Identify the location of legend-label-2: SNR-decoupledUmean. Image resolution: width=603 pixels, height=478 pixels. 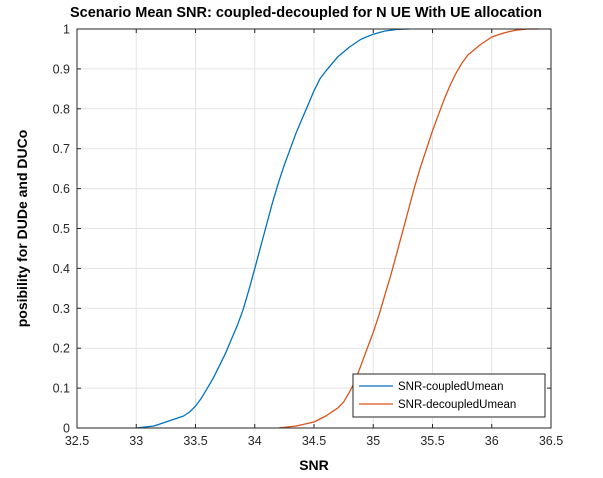
(457, 405).